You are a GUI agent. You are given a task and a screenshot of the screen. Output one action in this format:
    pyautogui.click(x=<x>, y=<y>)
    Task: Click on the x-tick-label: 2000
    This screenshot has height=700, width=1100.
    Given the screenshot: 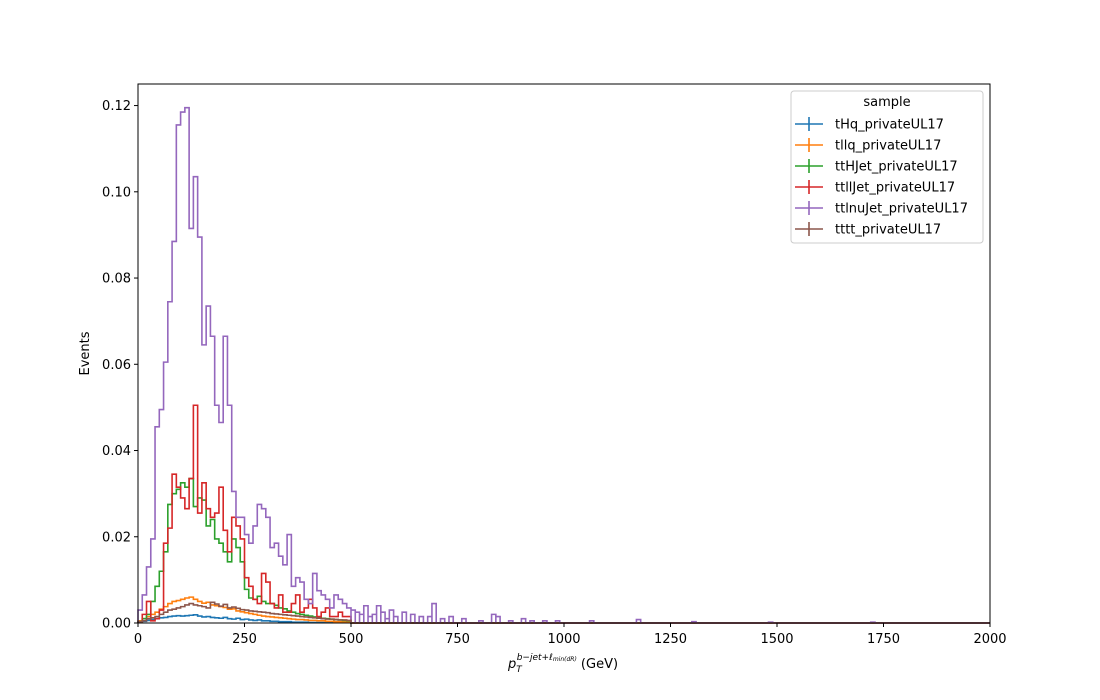 What is the action you would take?
    pyautogui.click(x=989, y=639)
    